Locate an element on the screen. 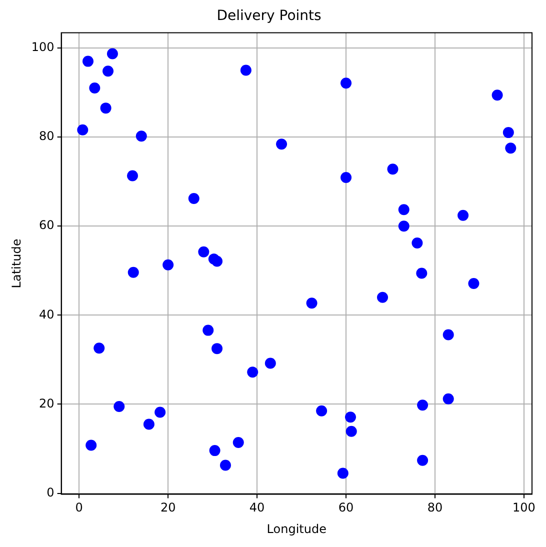  y-tick-label: 20 is located at coordinates (46, 403).